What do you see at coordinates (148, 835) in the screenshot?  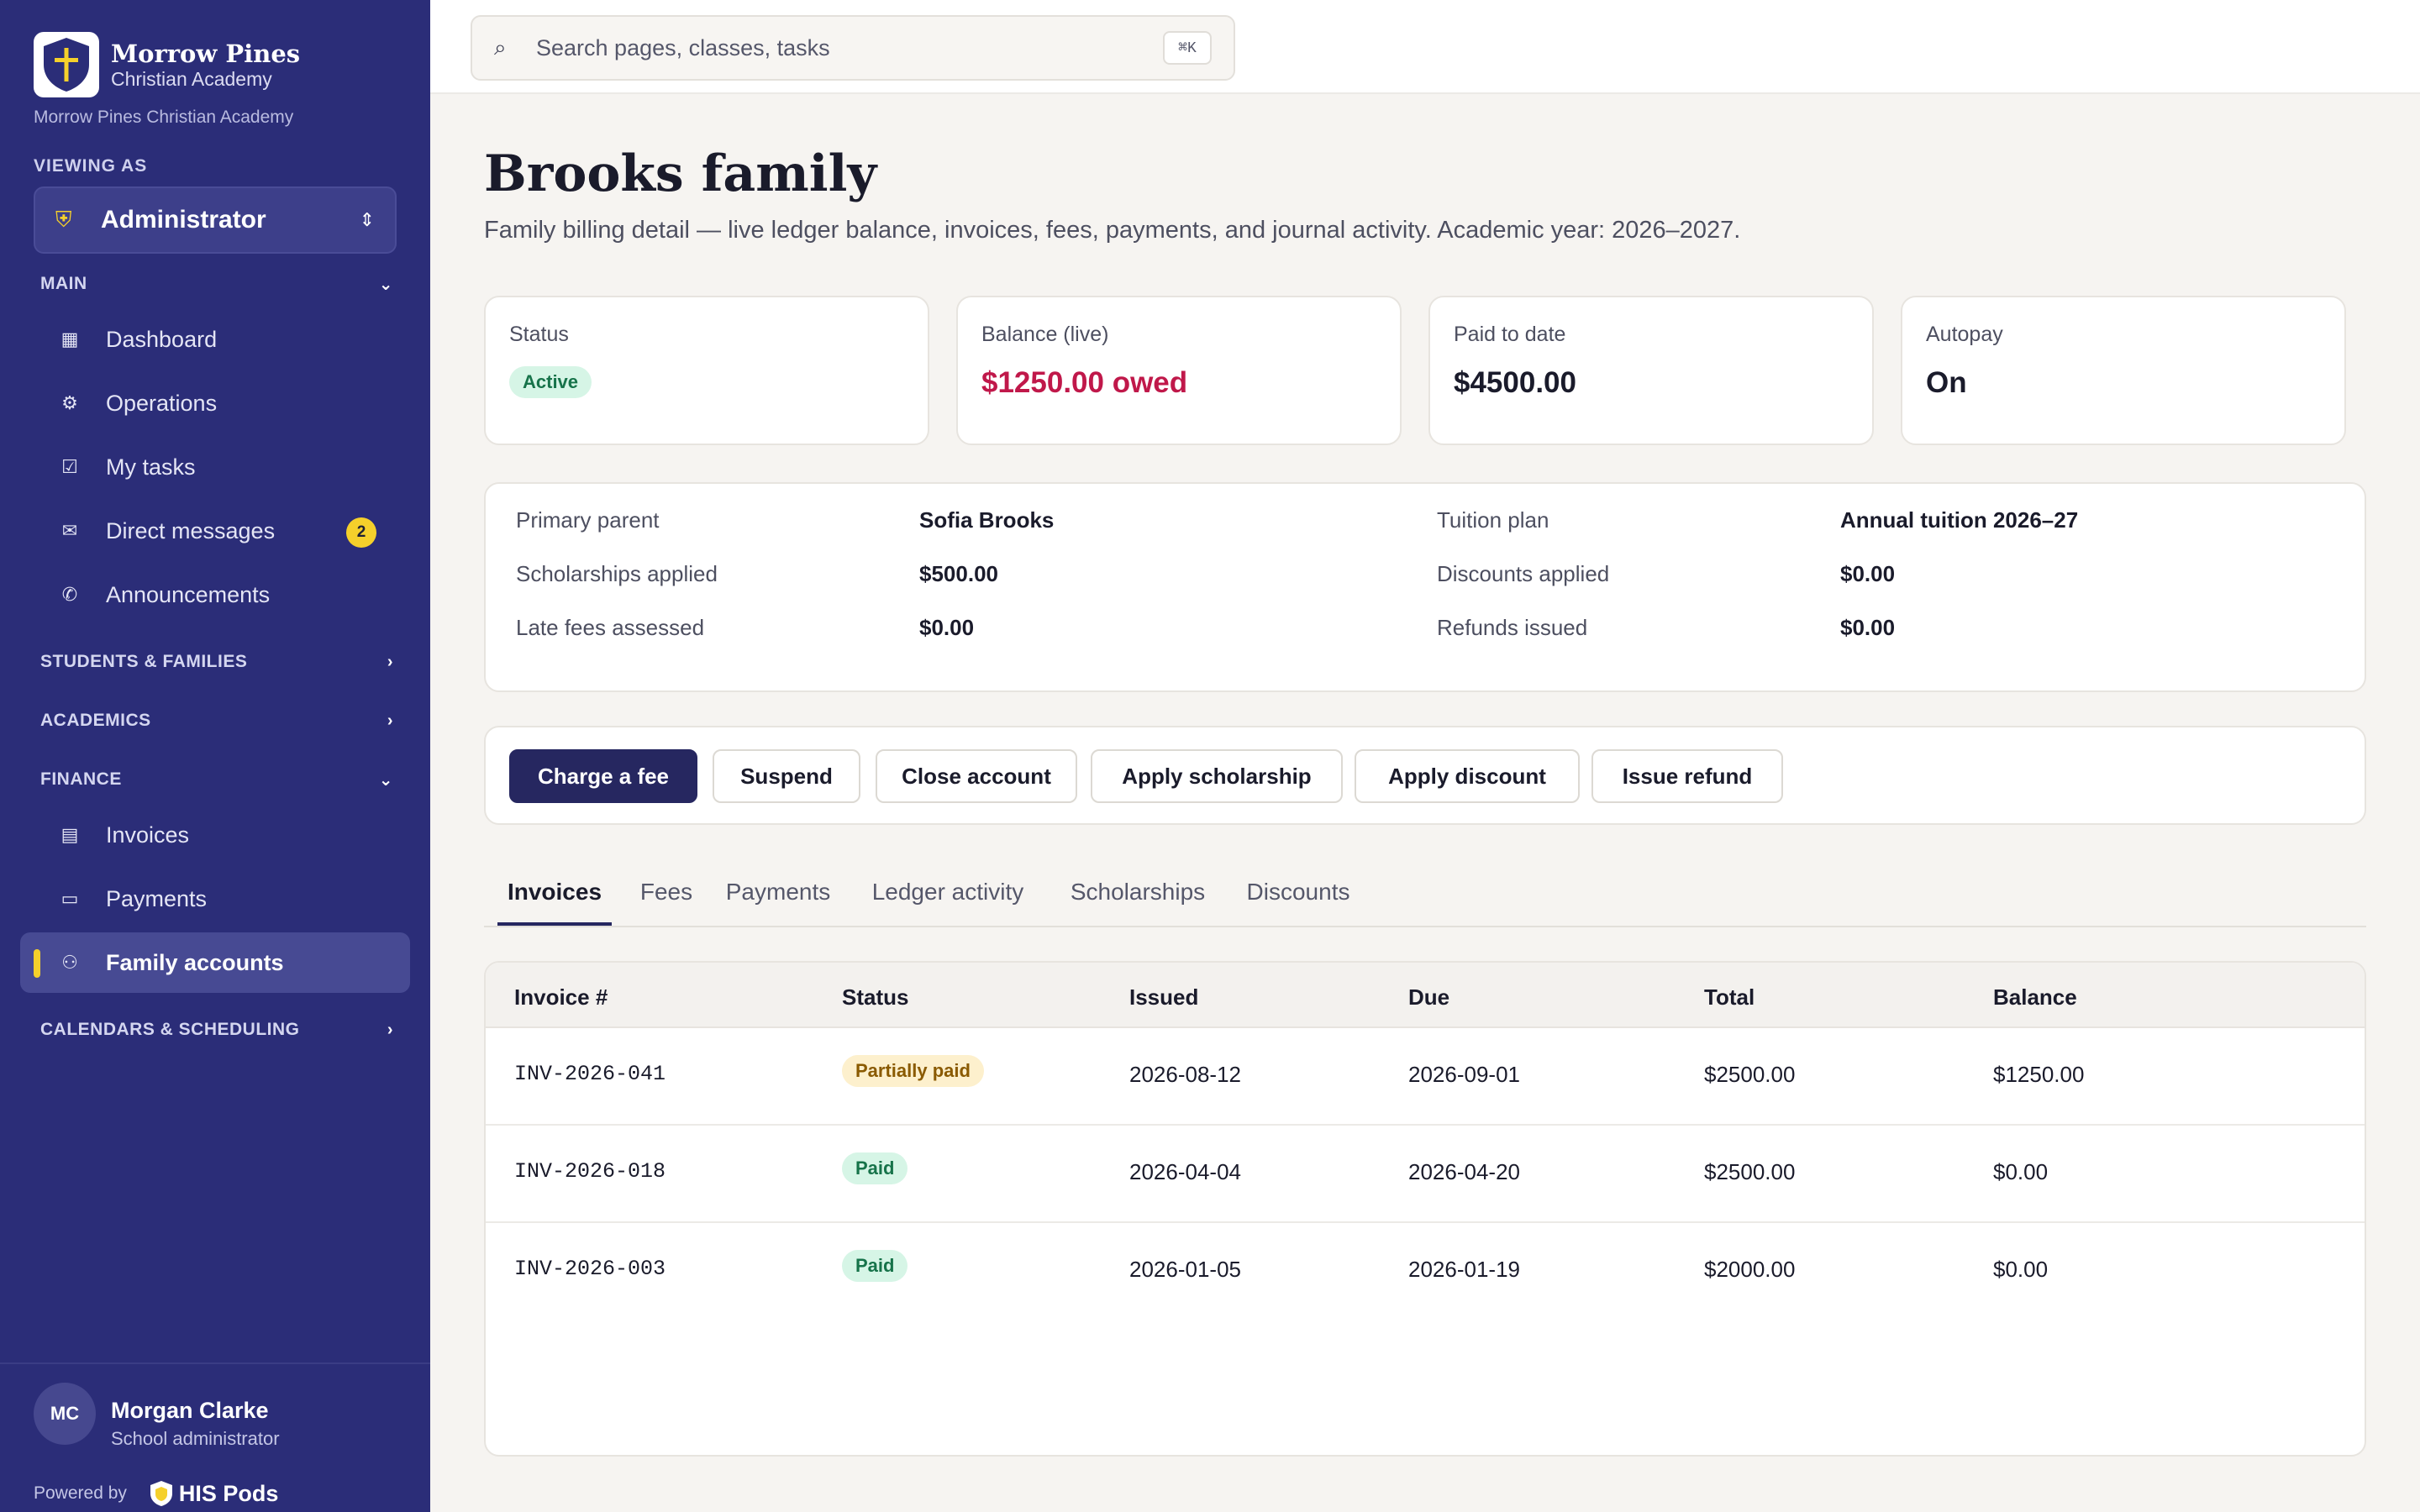 I see `sidebar-item-label: Invoices` at bounding box center [148, 835].